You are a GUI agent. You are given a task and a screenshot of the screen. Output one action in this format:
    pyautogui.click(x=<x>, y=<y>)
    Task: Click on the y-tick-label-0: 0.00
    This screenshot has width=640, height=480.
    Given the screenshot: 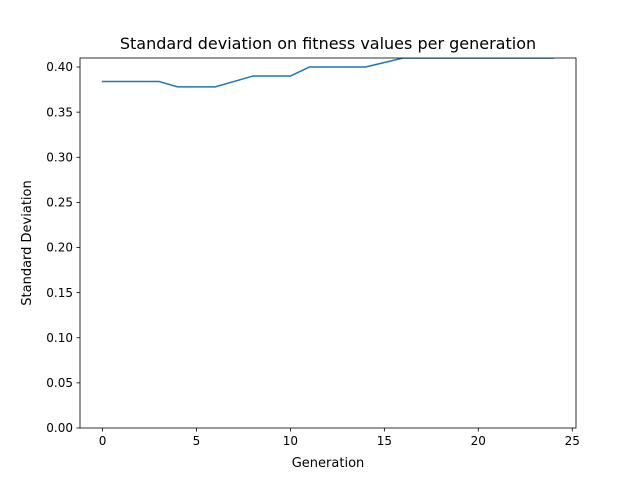 What is the action you would take?
    pyautogui.click(x=59, y=428)
    